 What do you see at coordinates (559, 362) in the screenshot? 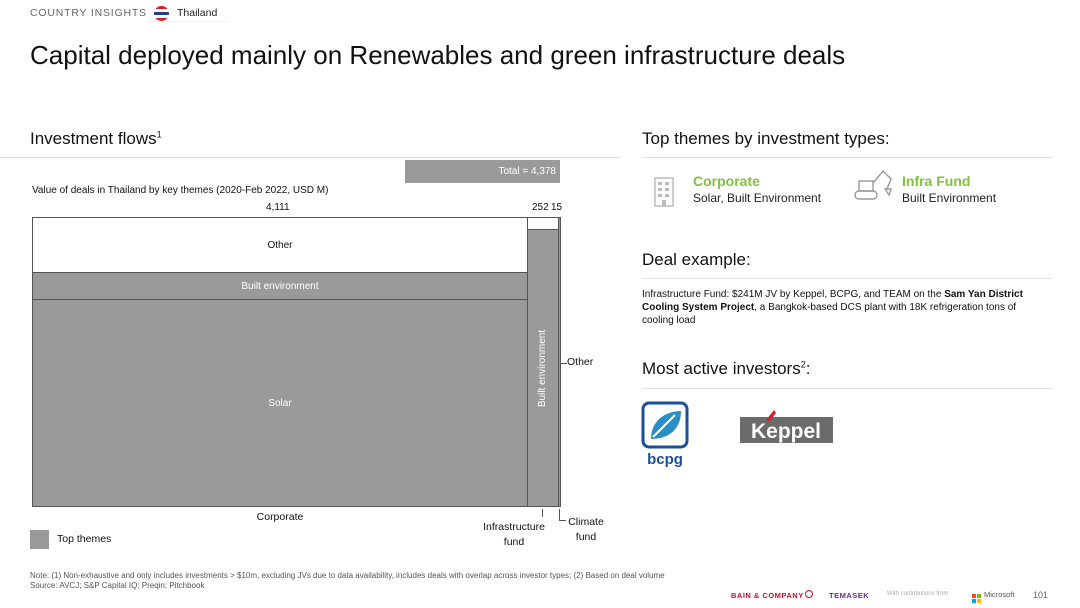
I see `bar-climate-other` at bounding box center [559, 362].